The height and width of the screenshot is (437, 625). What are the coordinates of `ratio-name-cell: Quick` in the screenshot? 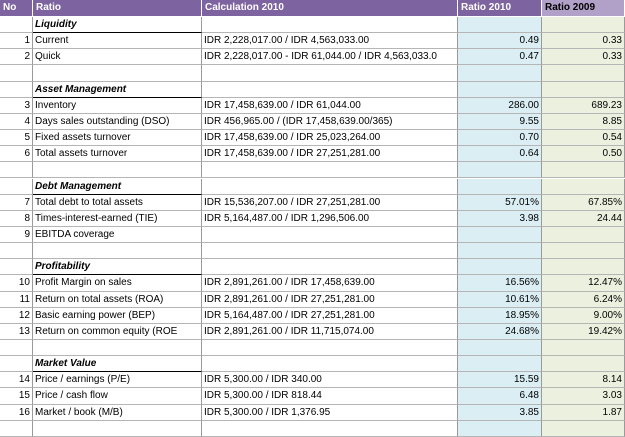 It's located at (117, 57).